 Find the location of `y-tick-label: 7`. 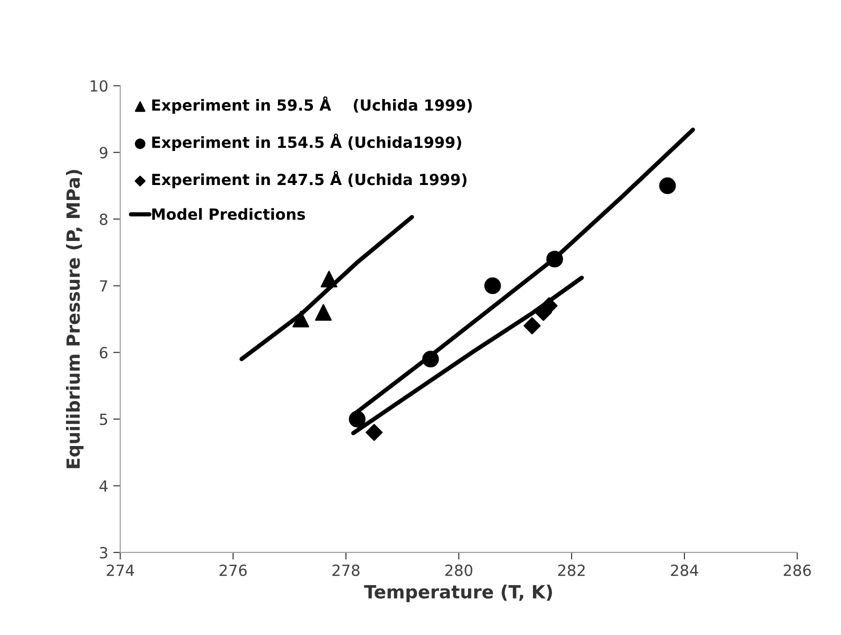

y-tick-label: 7 is located at coordinates (104, 286).